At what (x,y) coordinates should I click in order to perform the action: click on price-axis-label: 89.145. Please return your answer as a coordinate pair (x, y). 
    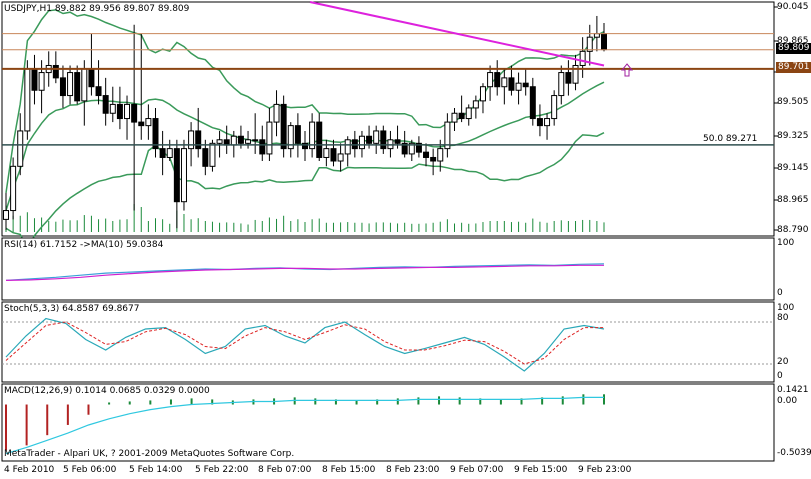
    Looking at the image, I should click on (793, 168).